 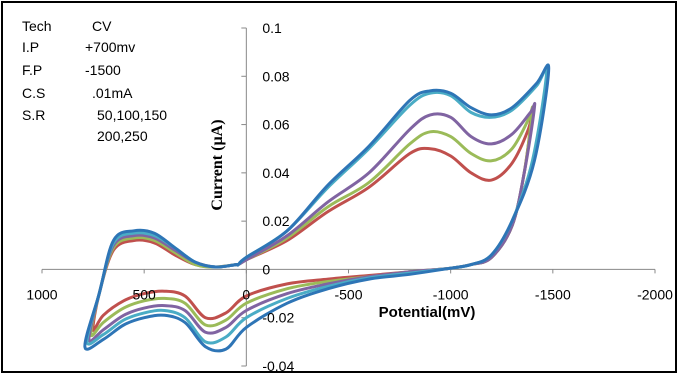 What do you see at coordinates (110, 47) in the screenshot?
I see `info-value: +700mv` at bounding box center [110, 47].